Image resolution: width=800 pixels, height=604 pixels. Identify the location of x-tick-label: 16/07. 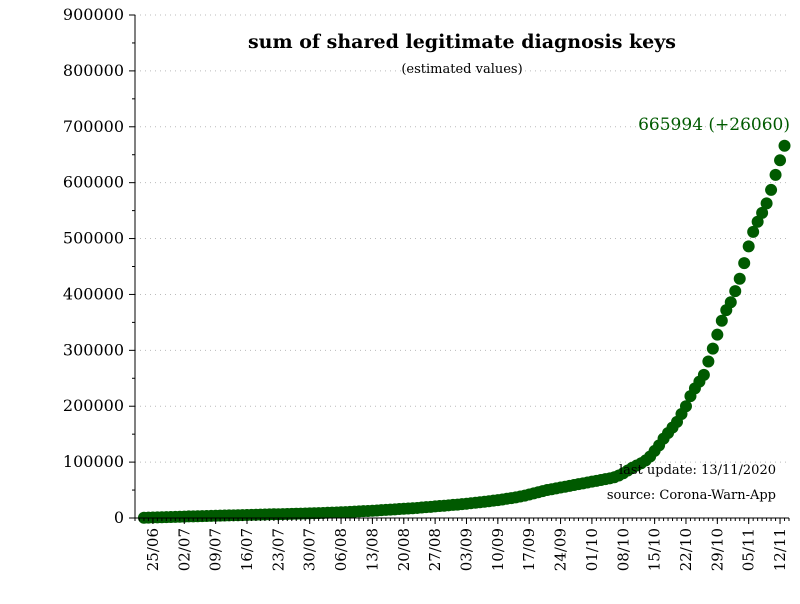
(247, 549).